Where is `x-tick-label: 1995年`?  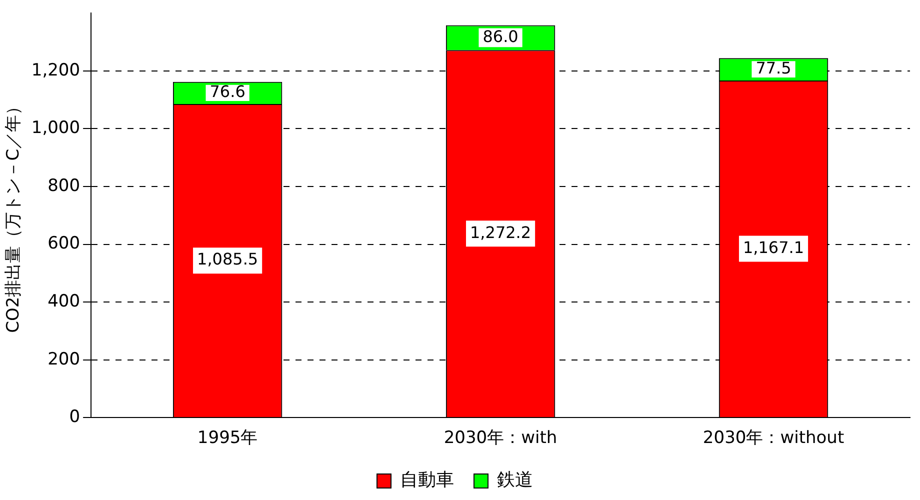
x-tick-label: 1995年 is located at coordinates (227, 438).